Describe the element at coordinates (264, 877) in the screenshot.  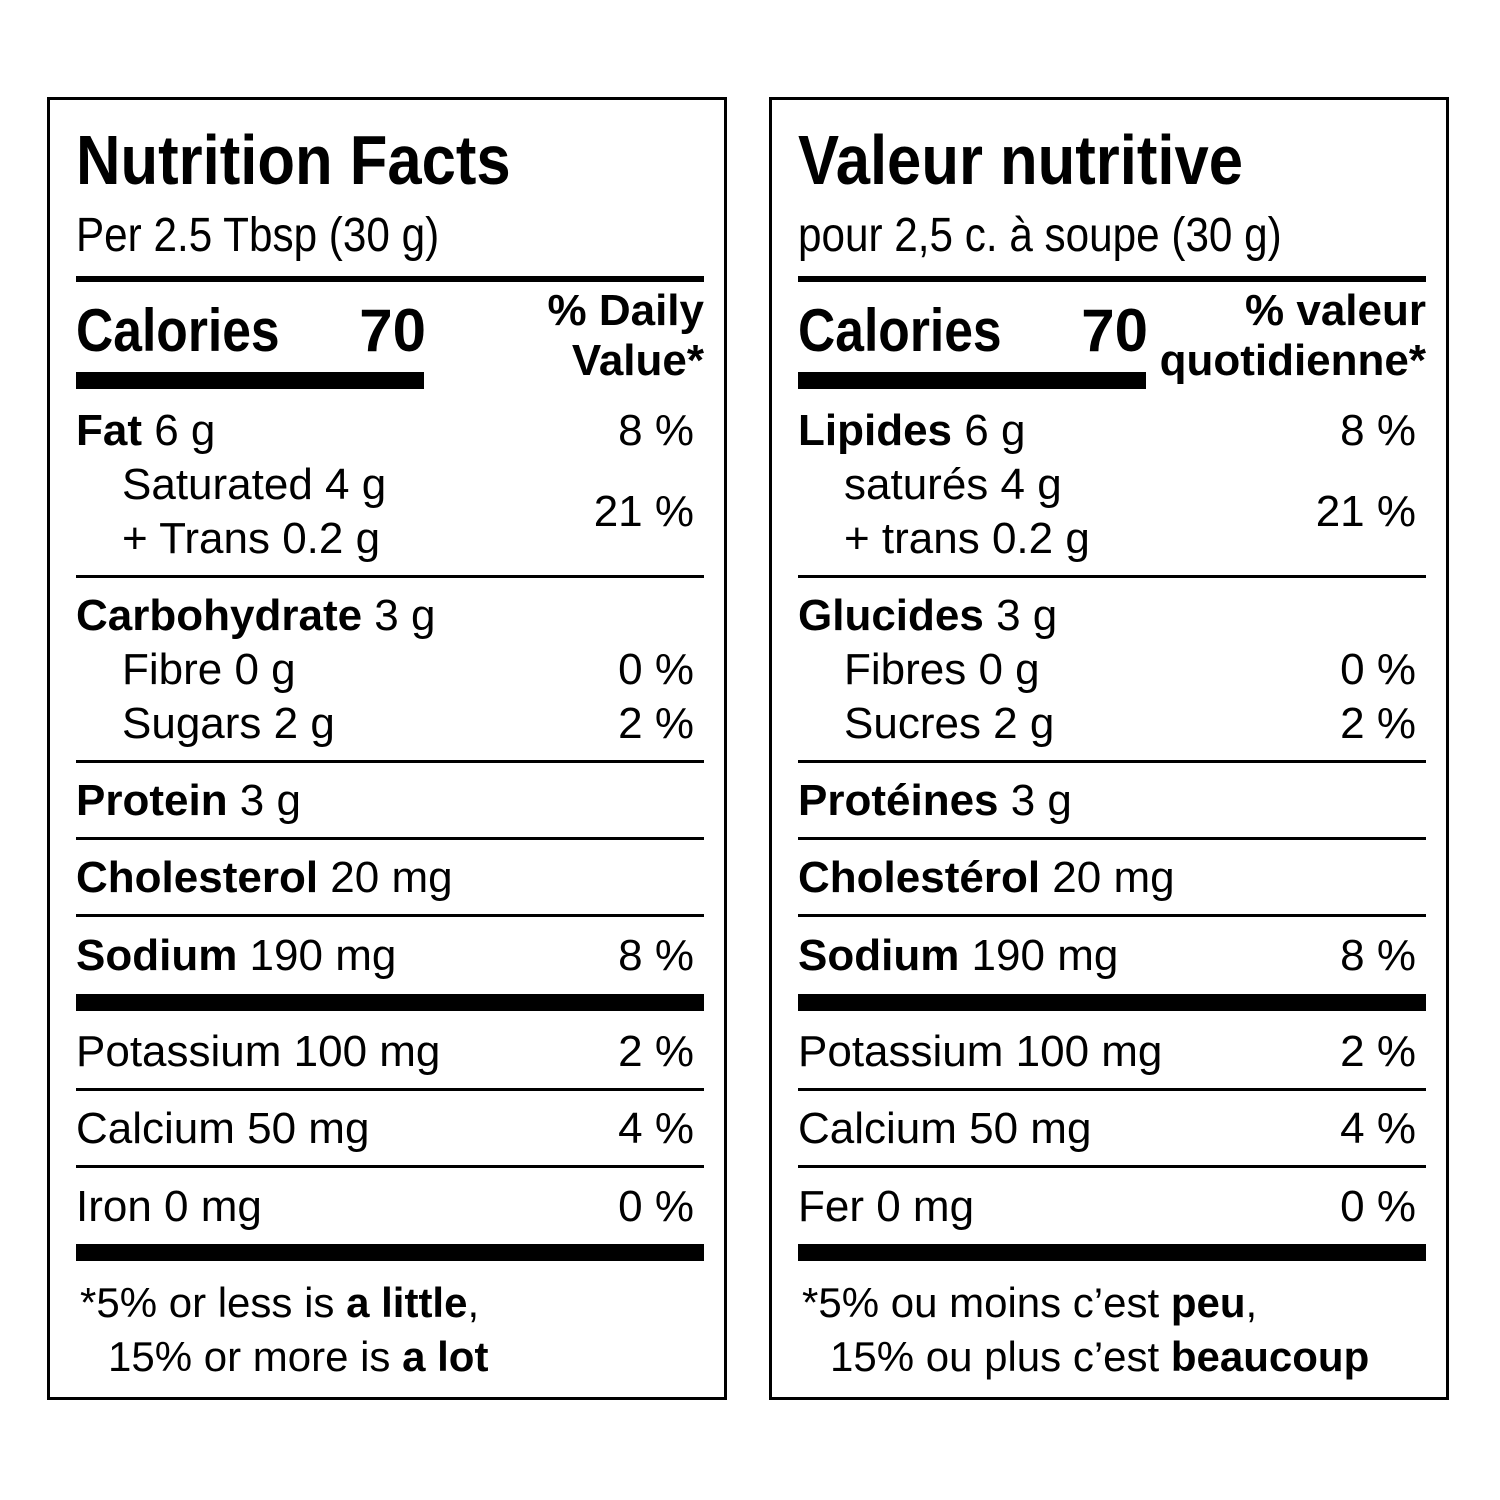
I see `cholesterol-row: Cholesterol 20 mg` at that location.